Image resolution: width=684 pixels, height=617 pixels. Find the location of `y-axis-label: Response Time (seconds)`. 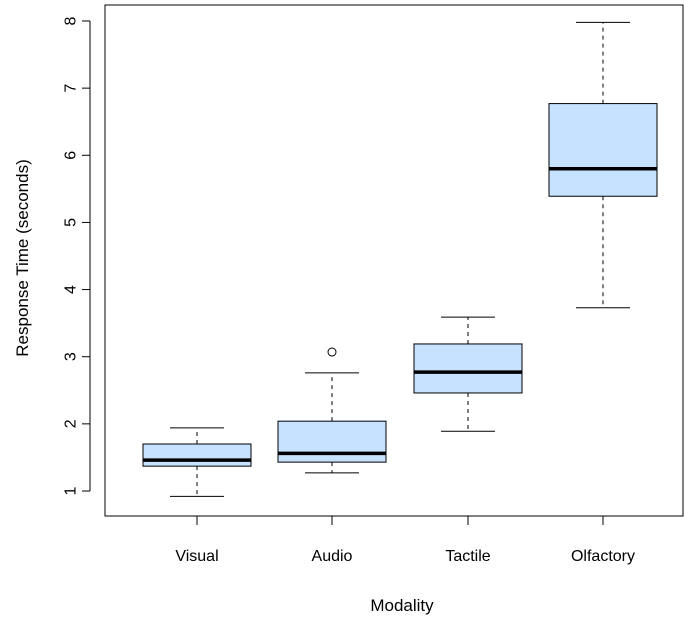

y-axis-label: Response Time (seconds) is located at coordinates (22, 257).